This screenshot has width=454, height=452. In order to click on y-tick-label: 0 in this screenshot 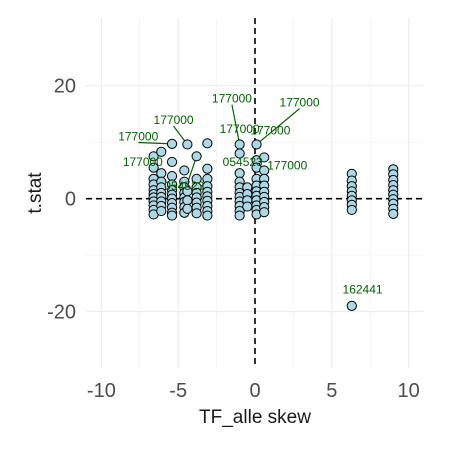, I will do `click(70, 200)`.